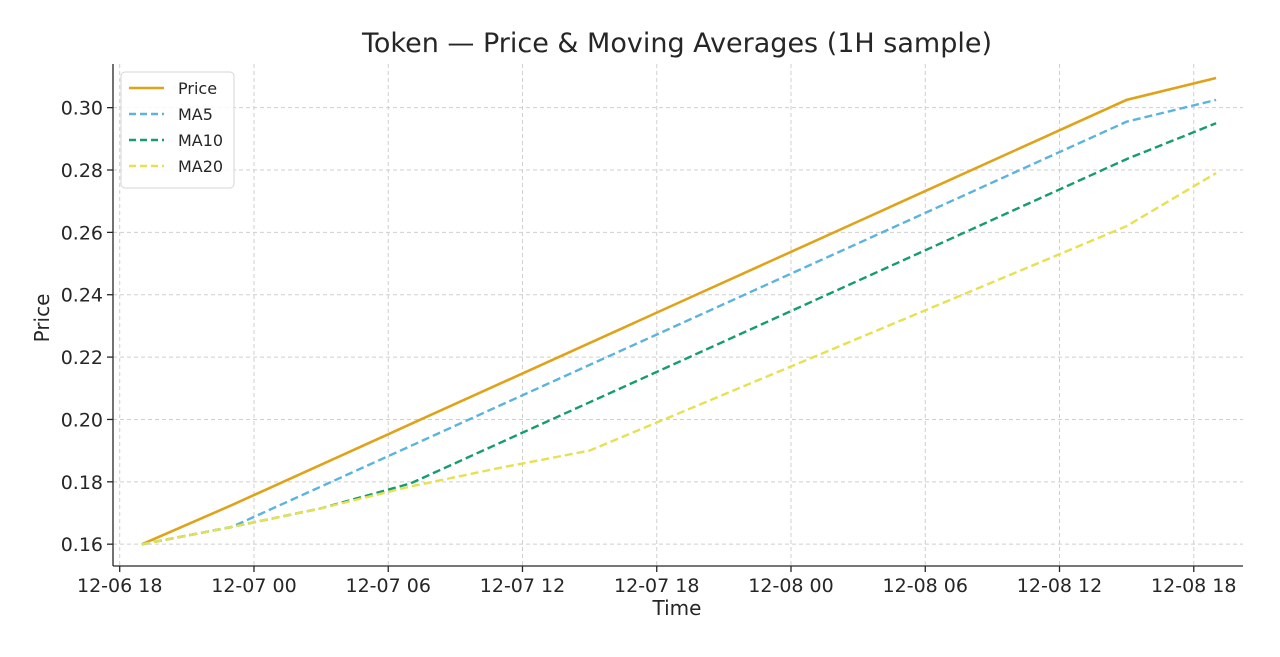  I want to click on legend-label-ma10: MA10, so click(200, 140).